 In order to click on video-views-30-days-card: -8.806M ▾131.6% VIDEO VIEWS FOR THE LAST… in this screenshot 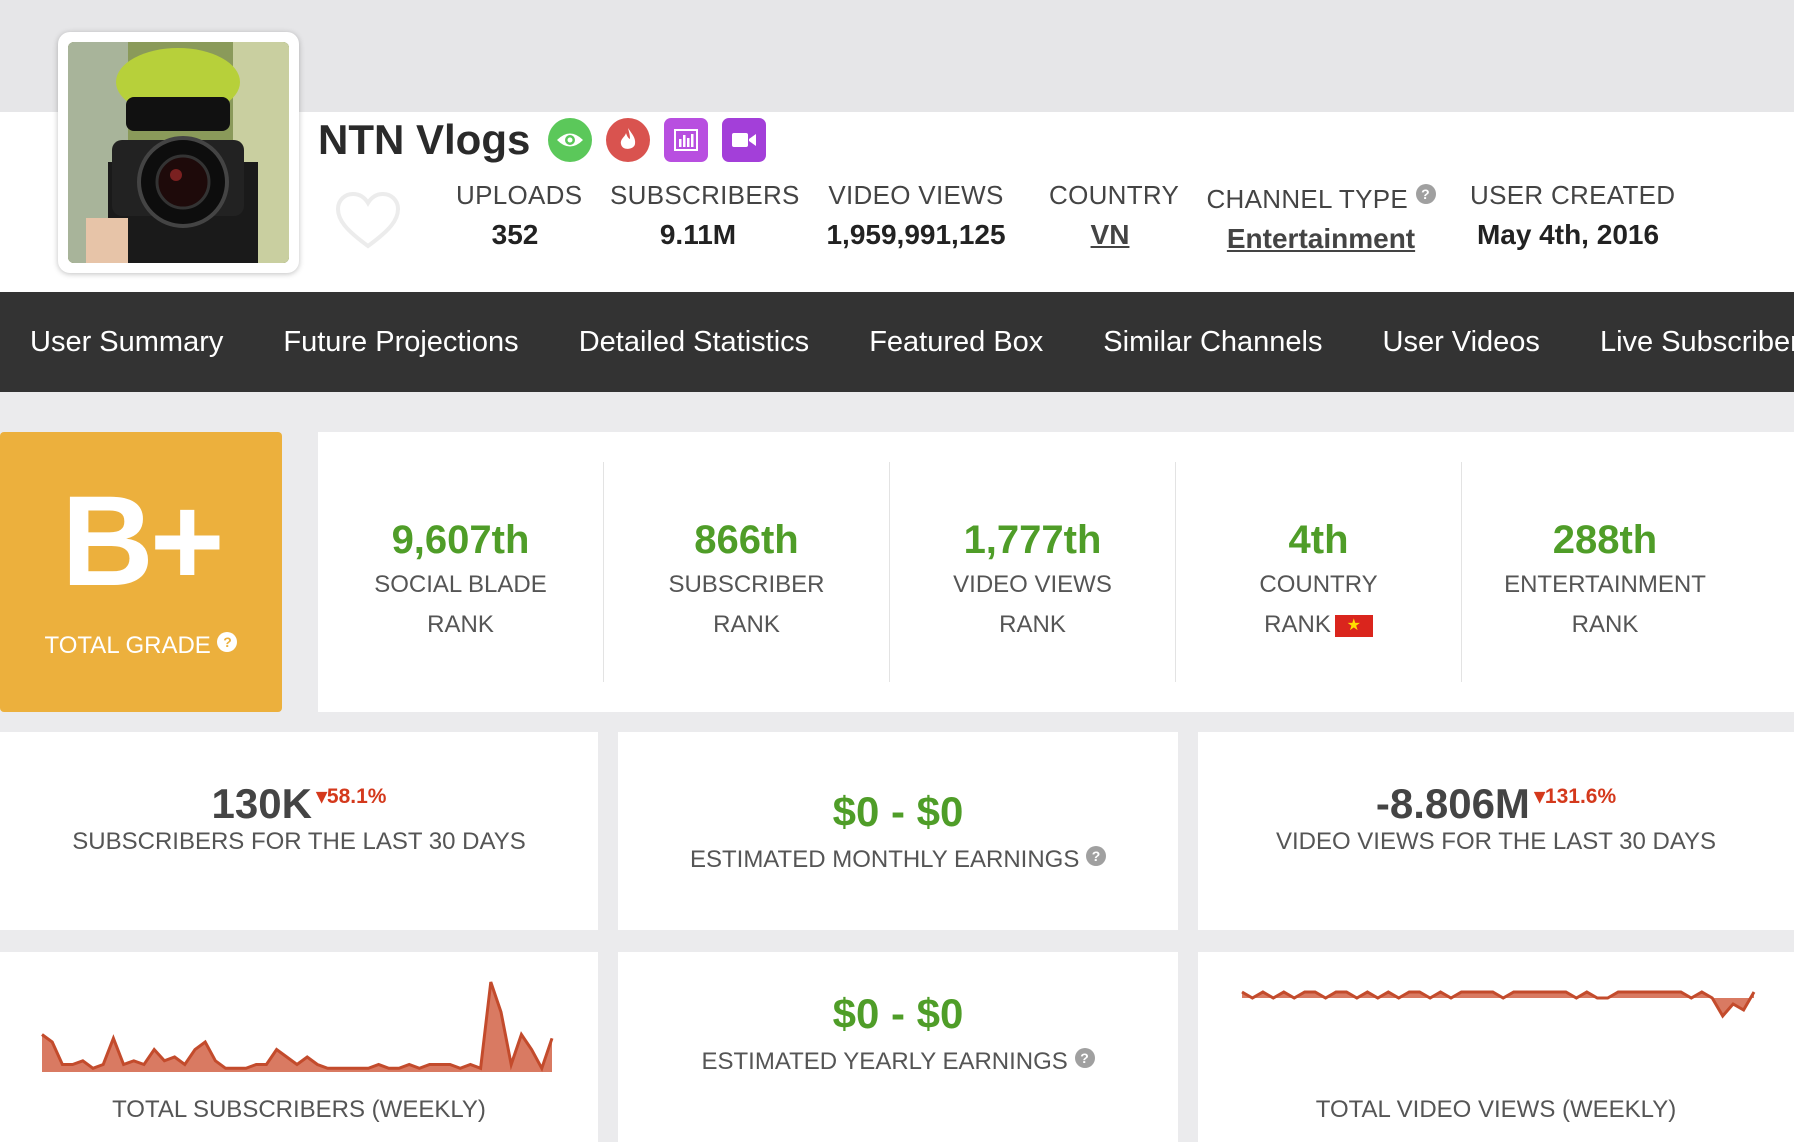, I will do `click(1496, 831)`.